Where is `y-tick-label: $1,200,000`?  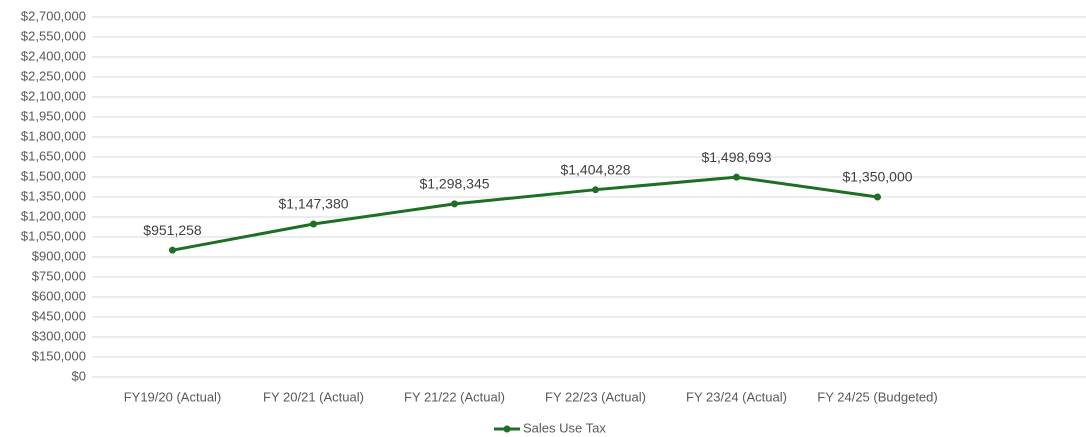 y-tick-label: $1,200,000 is located at coordinates (53, 215).